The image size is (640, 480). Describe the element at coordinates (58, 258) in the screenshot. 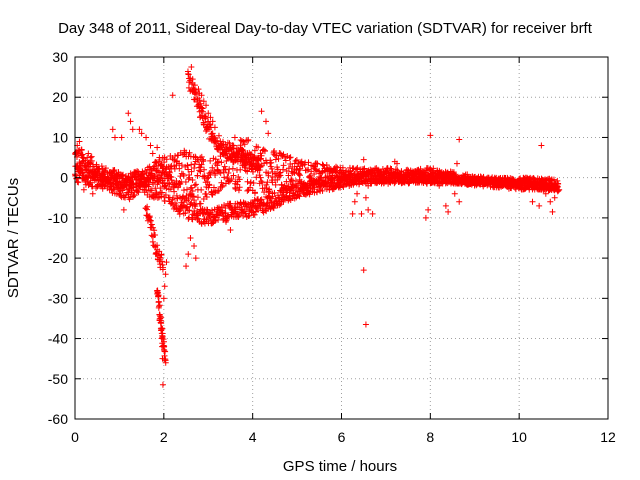

I see `y-tick-label: -20` at that location.